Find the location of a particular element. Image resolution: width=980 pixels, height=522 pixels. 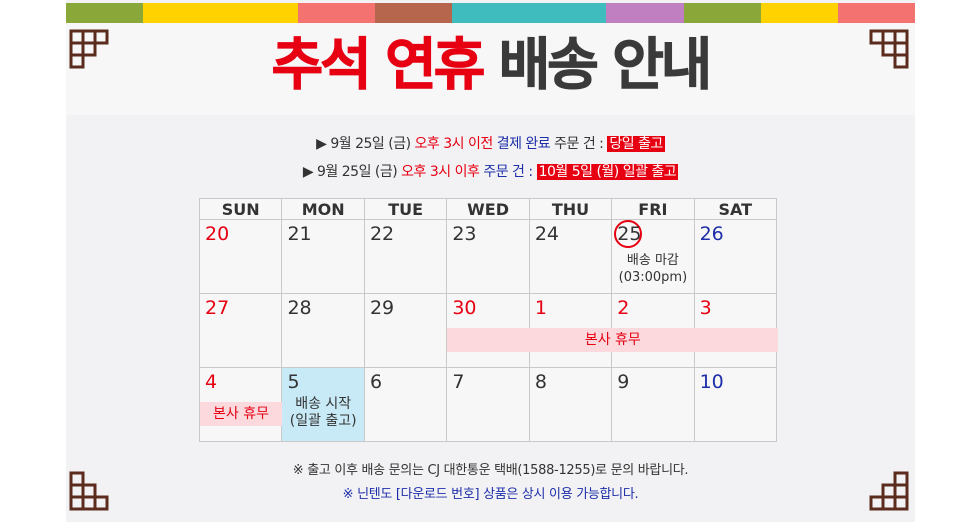

calendar-day: 30 본사 휴무 is located at coordinates (612, 330).